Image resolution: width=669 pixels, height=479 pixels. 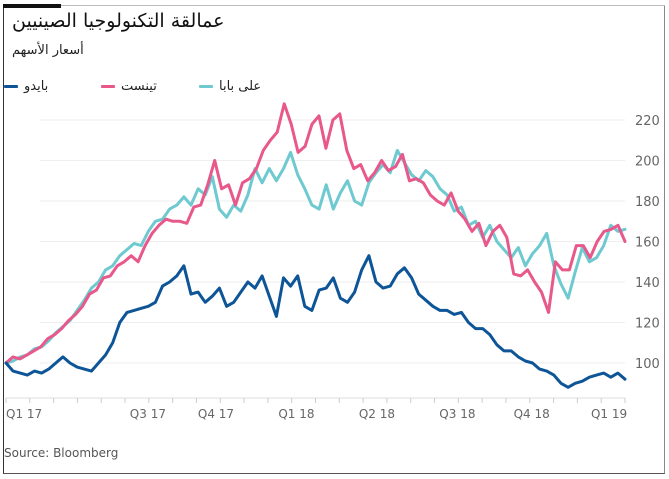 I want to click on legend-label-baidu: بایدو, so click(x=36, y=86).